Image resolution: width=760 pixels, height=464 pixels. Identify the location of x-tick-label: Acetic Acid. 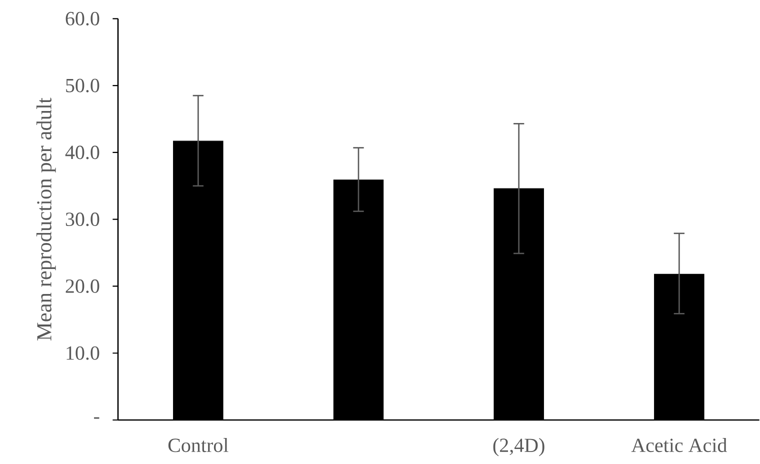
(679, 445).